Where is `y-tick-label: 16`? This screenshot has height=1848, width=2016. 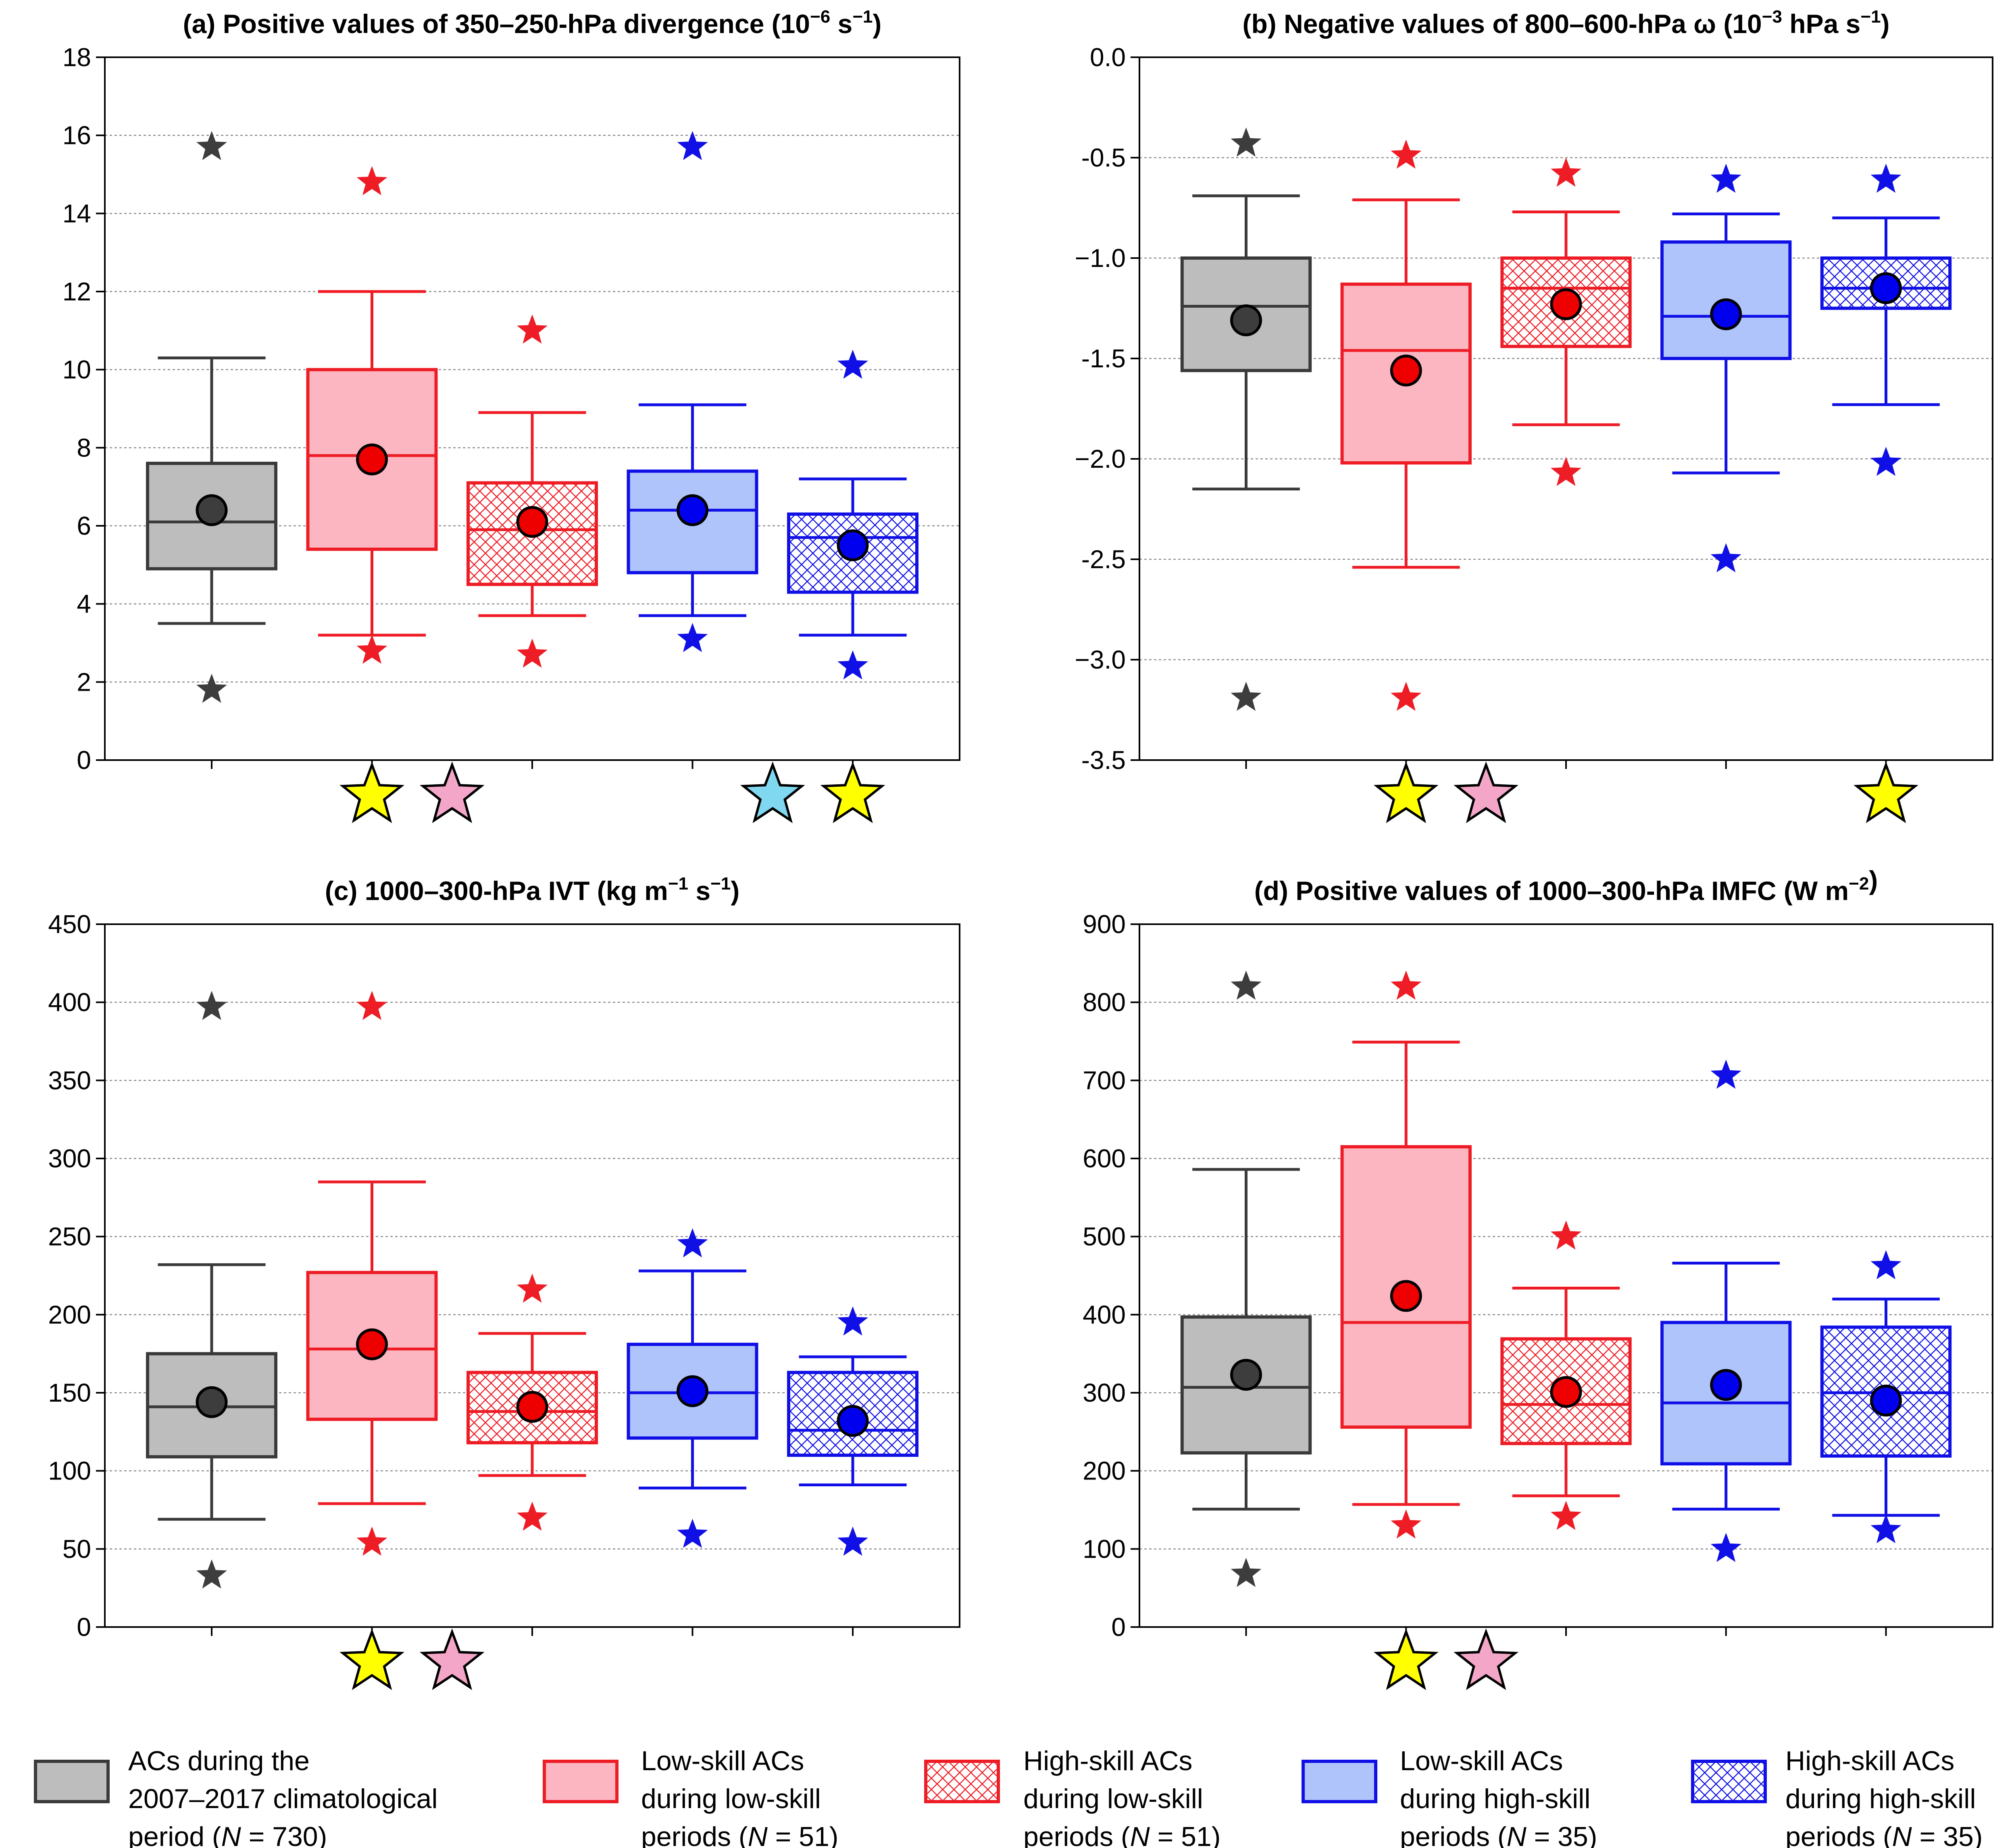 y-tick-label: 16 is located at coordinates (76, 135).